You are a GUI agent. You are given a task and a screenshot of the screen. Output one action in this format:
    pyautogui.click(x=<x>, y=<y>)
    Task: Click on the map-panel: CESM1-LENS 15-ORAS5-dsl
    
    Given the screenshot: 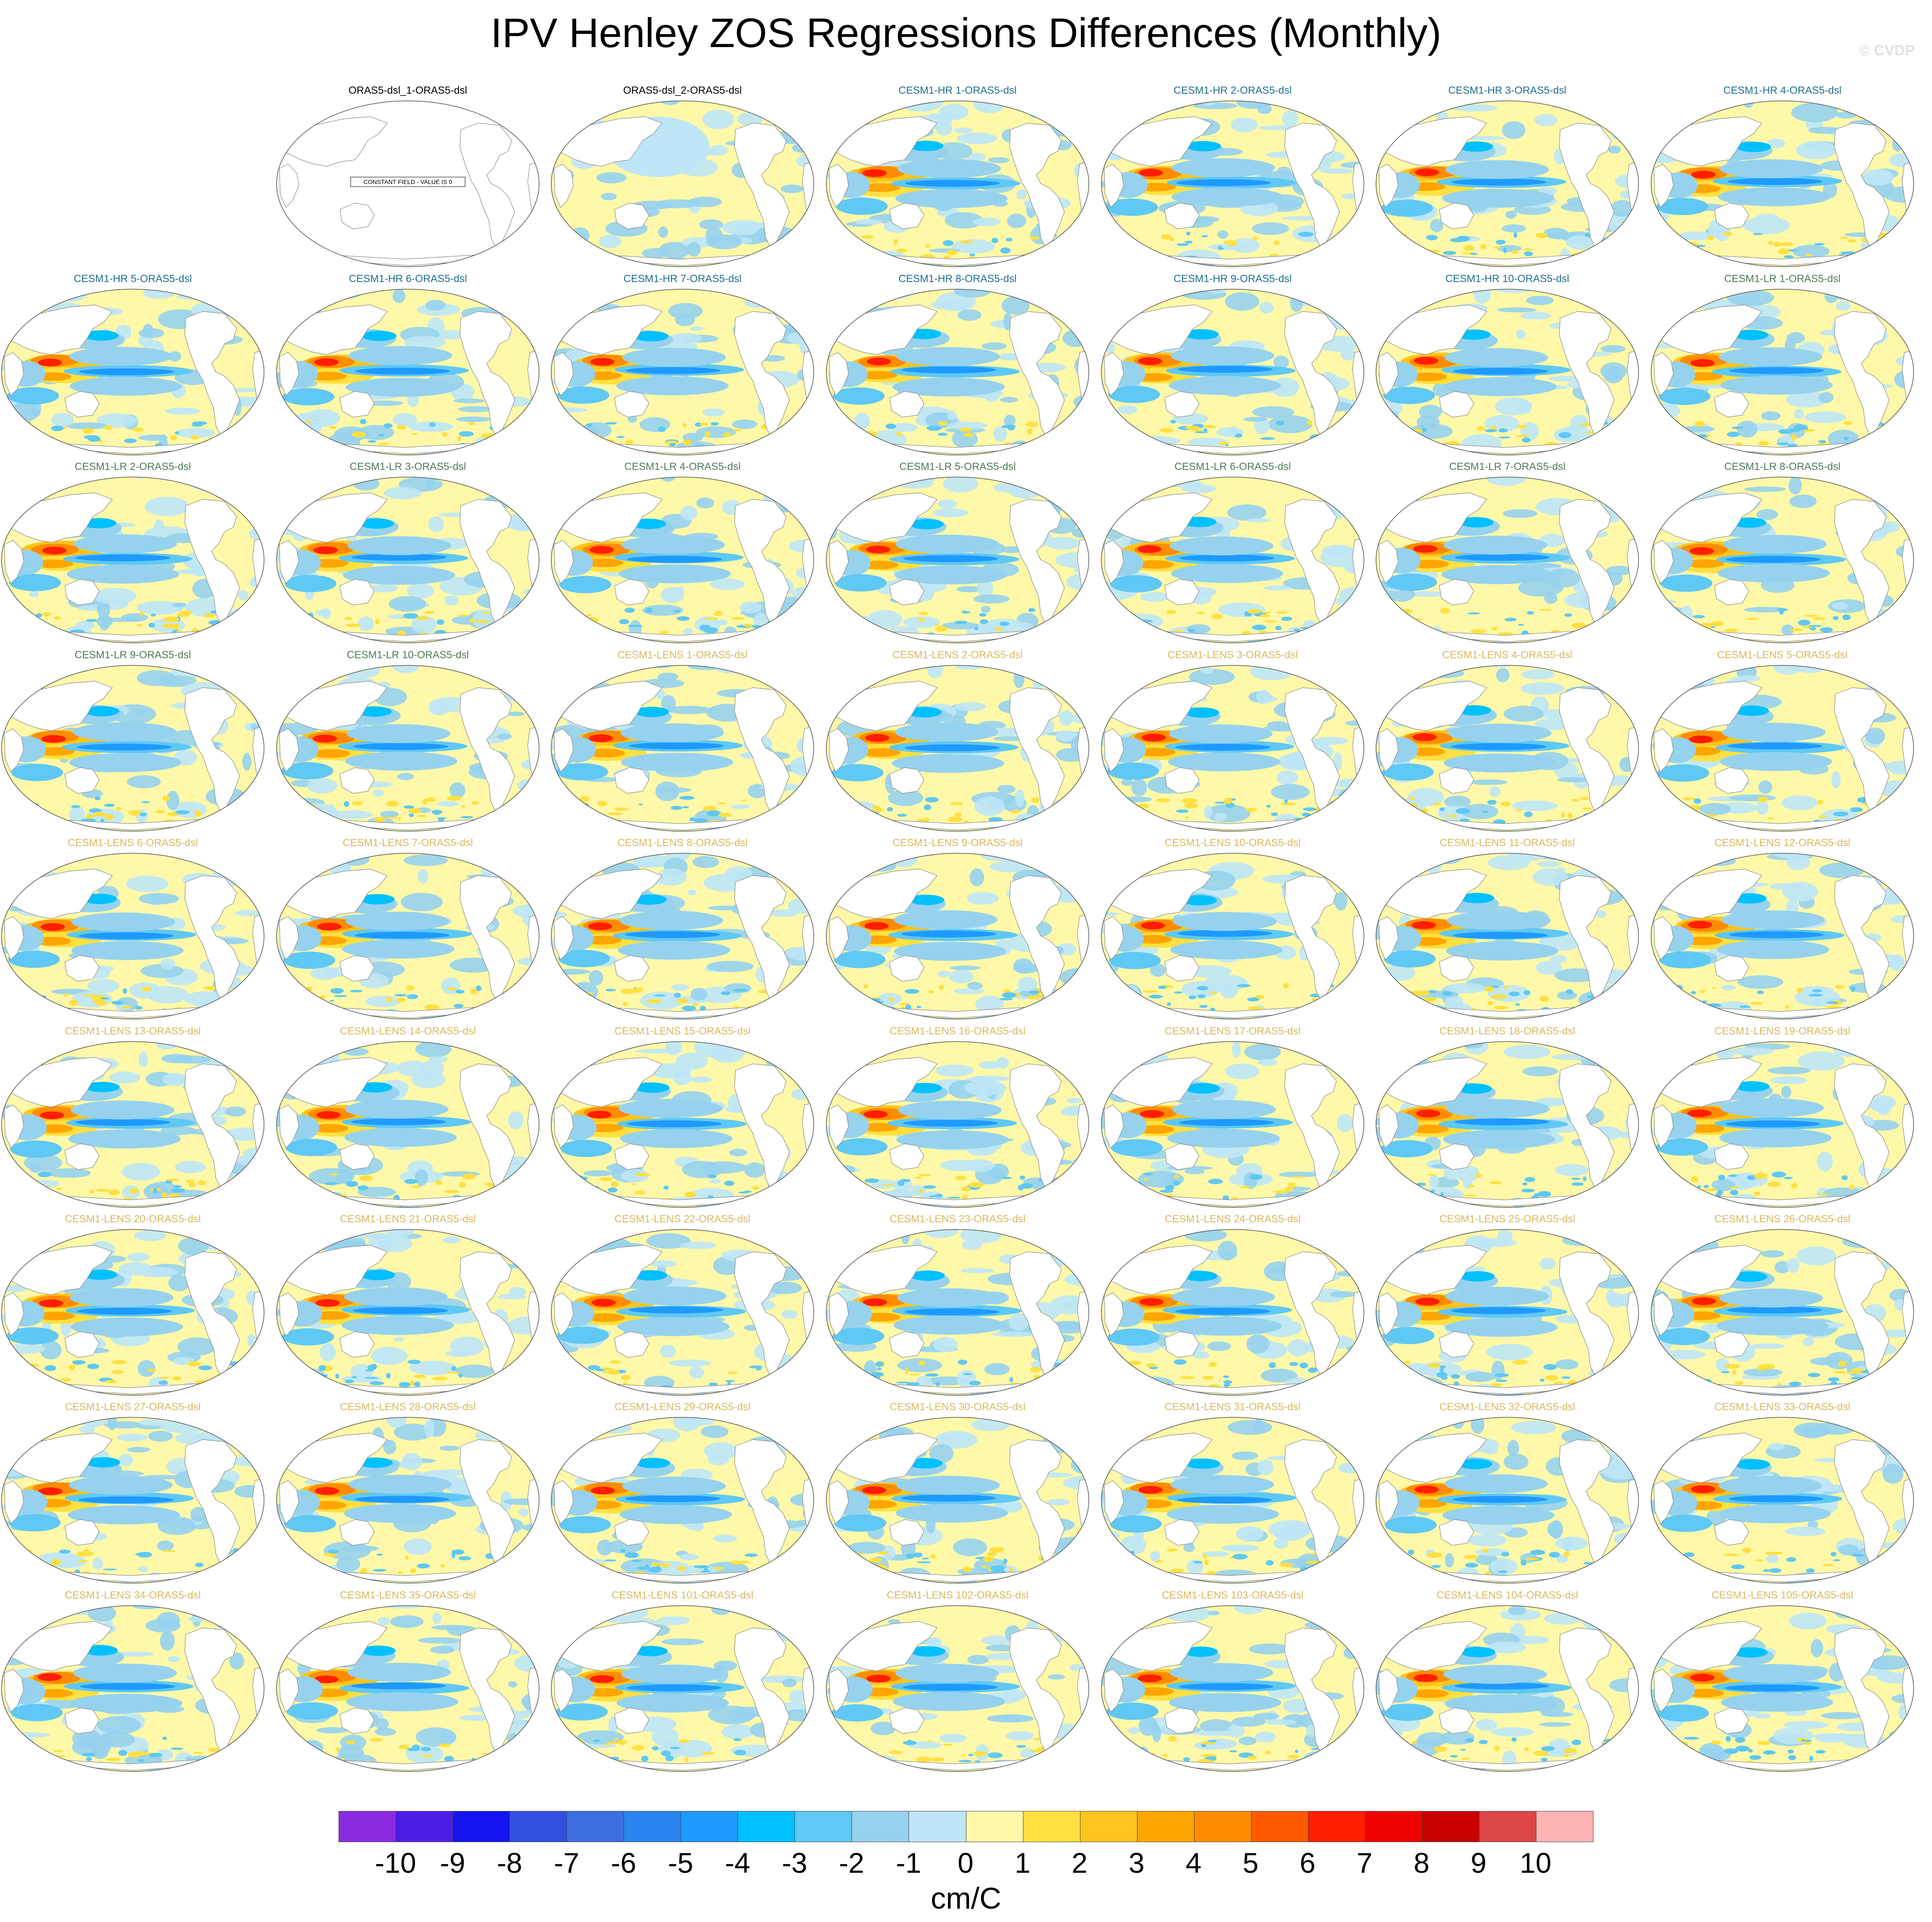 What is the action you would take?
    pyautogui.click(x=682, y=1117)
    